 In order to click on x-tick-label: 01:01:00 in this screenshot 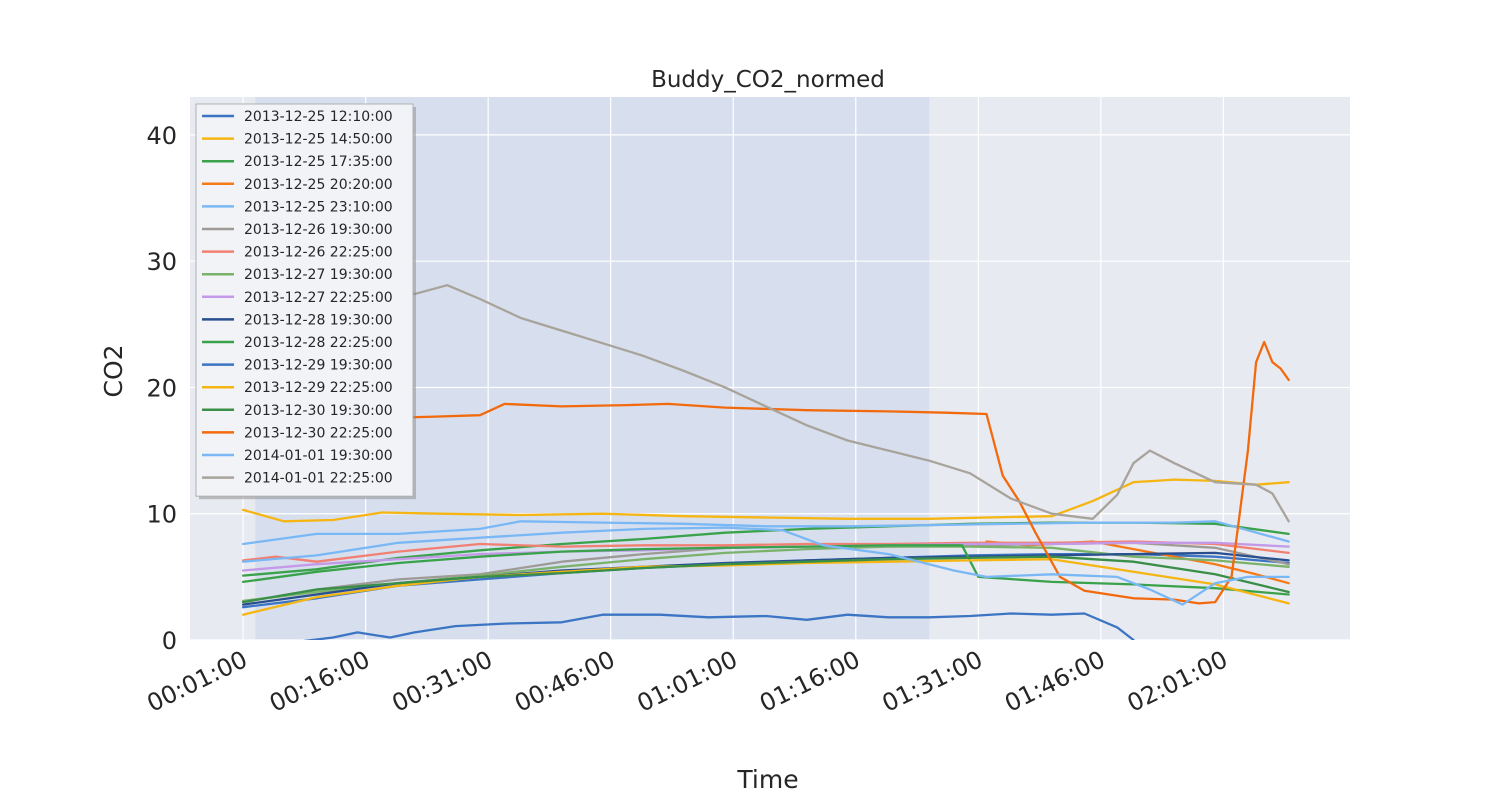, I will do `click(687, 681)`.